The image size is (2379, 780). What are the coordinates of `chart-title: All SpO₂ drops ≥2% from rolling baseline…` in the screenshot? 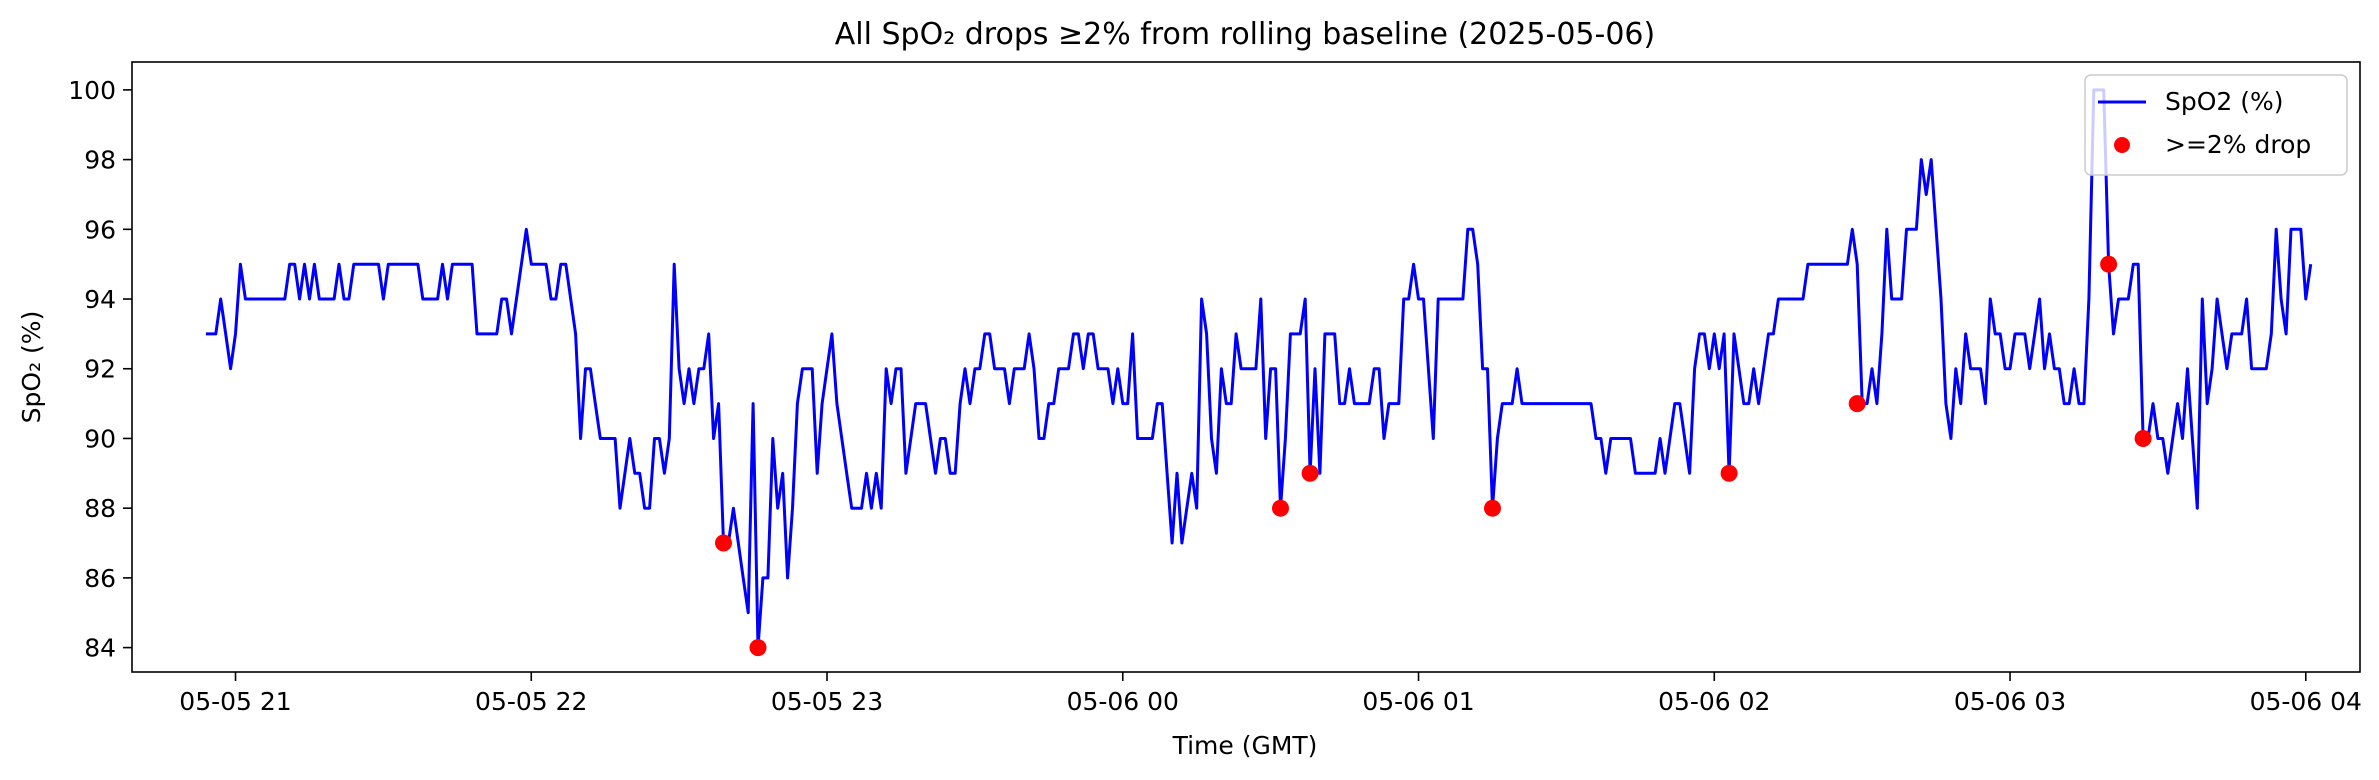 It's located at (1245, 34).